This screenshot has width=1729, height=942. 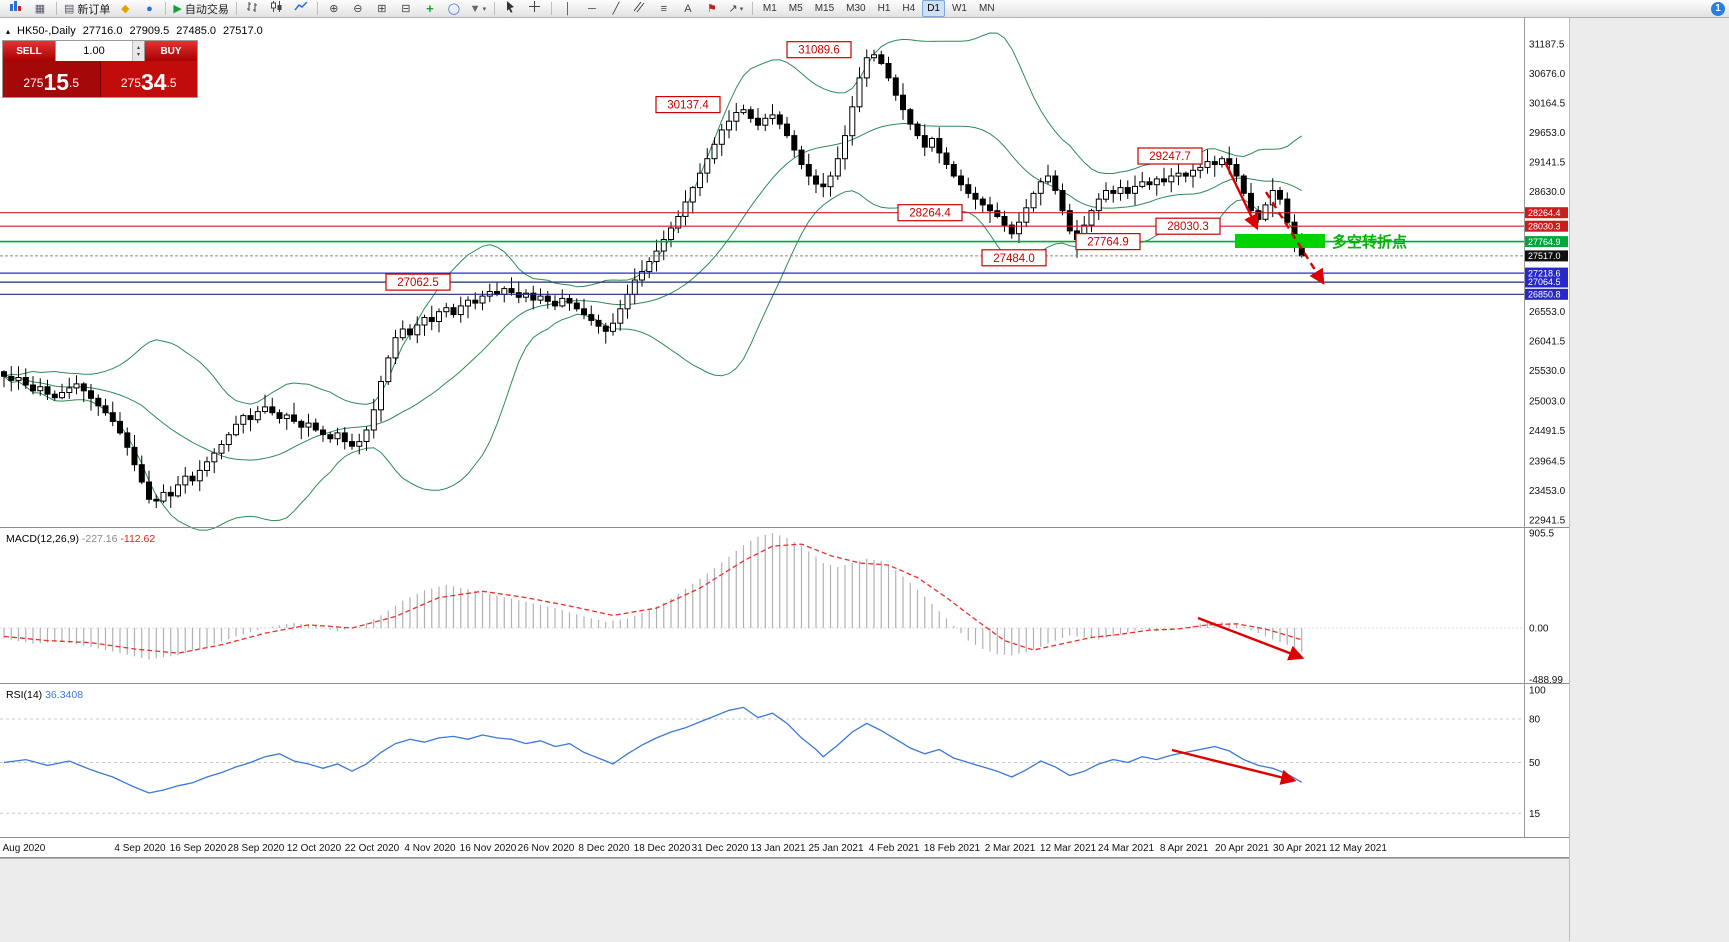 I want to click on cycles-button: ◯, so click(x=454, y=9).